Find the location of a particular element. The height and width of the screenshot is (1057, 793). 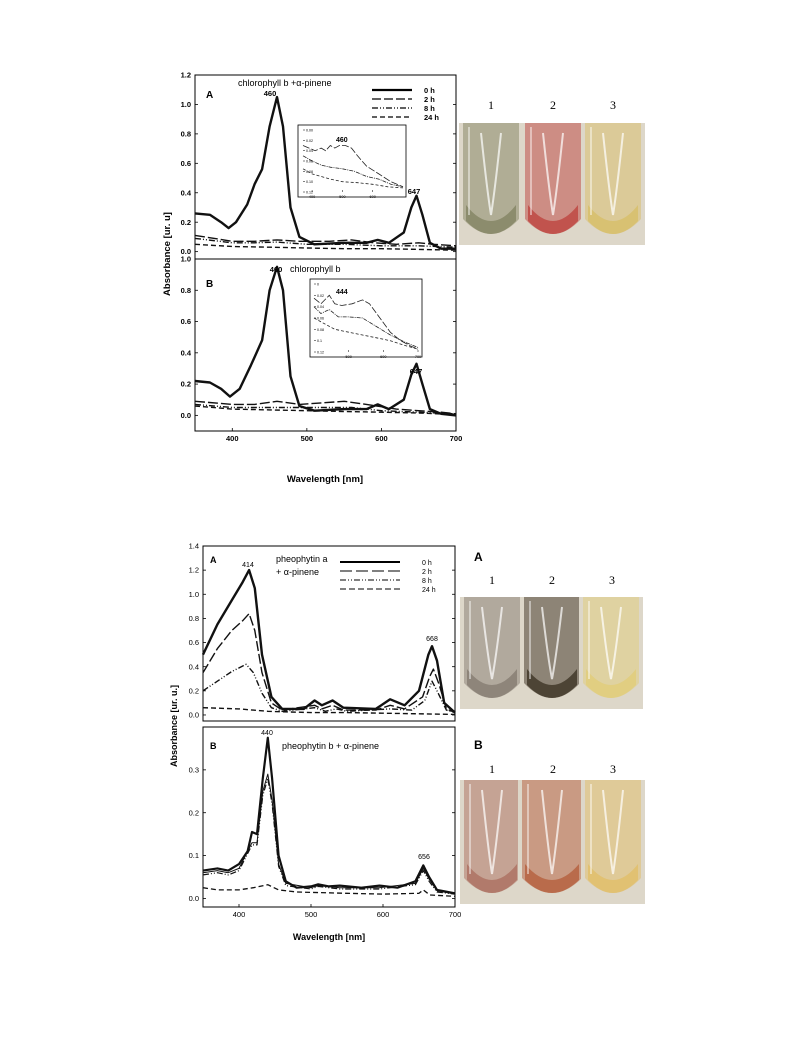

fig2-a-tube-3-glare is located at coordinates (611, 643).